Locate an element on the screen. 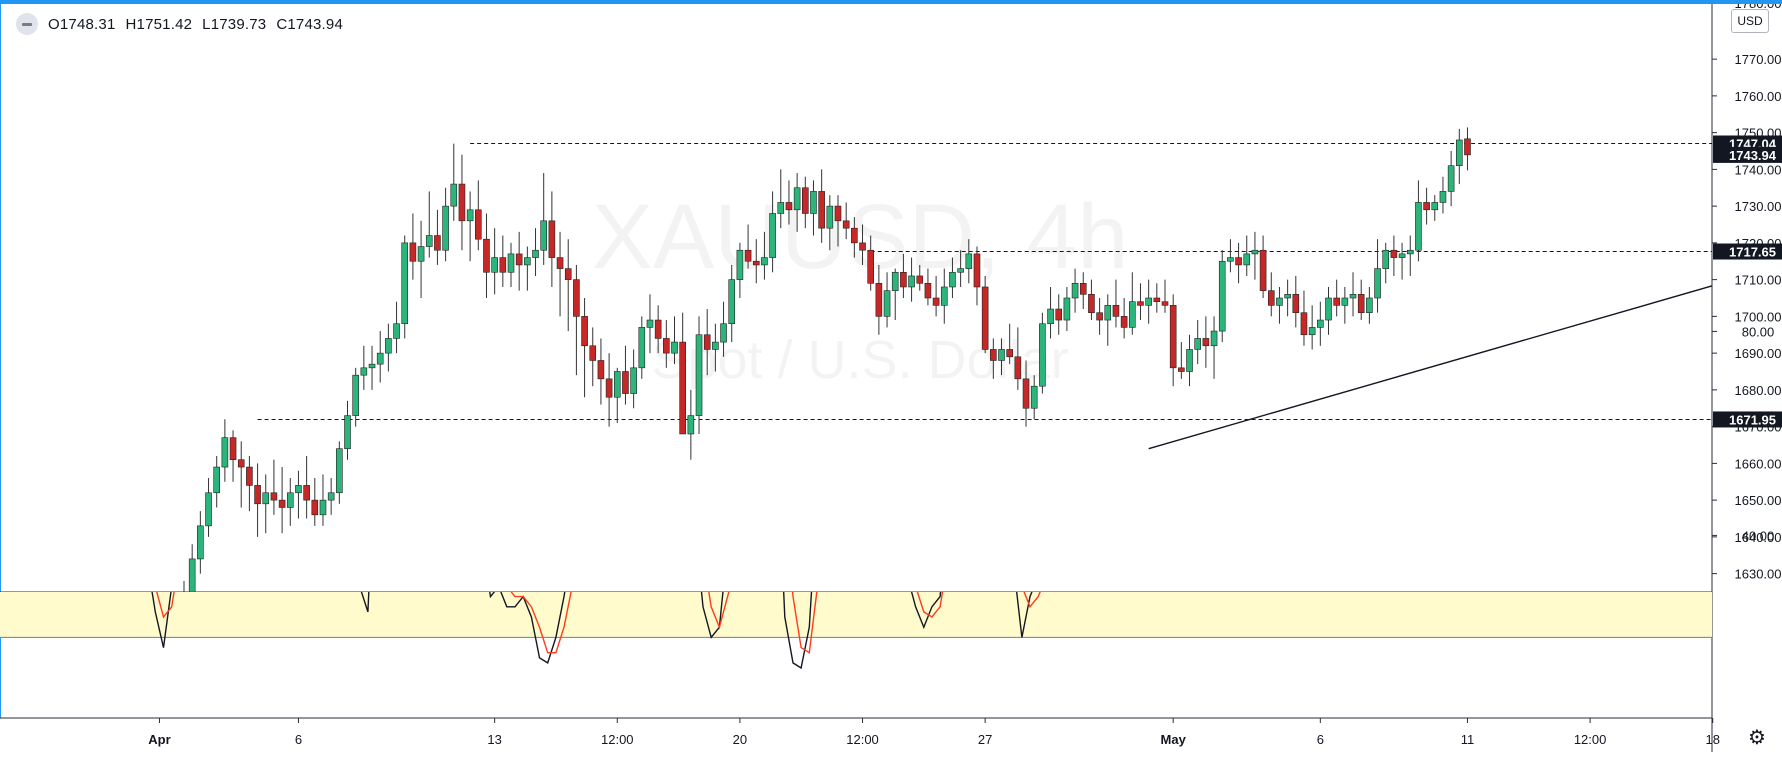  stochastic-band is located at coordinates (856, 615).